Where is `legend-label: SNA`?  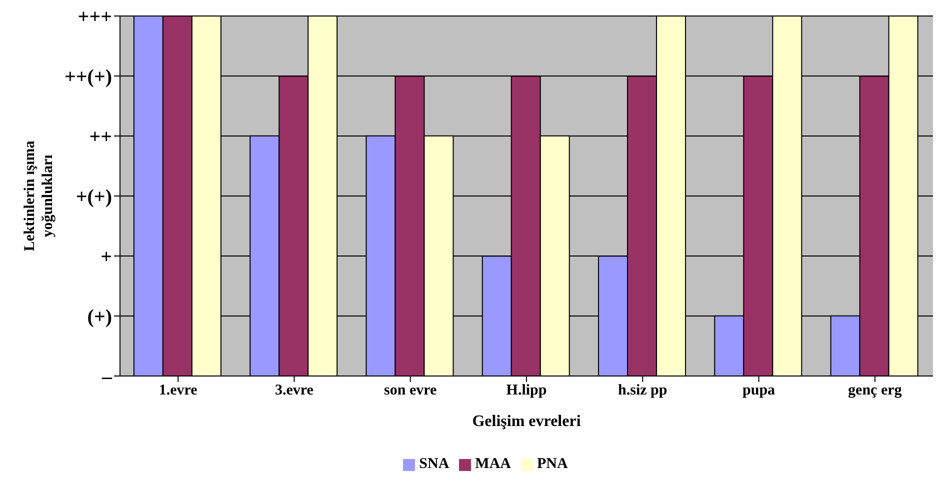 legend-label: SNA is located at coordinates (434, 464).